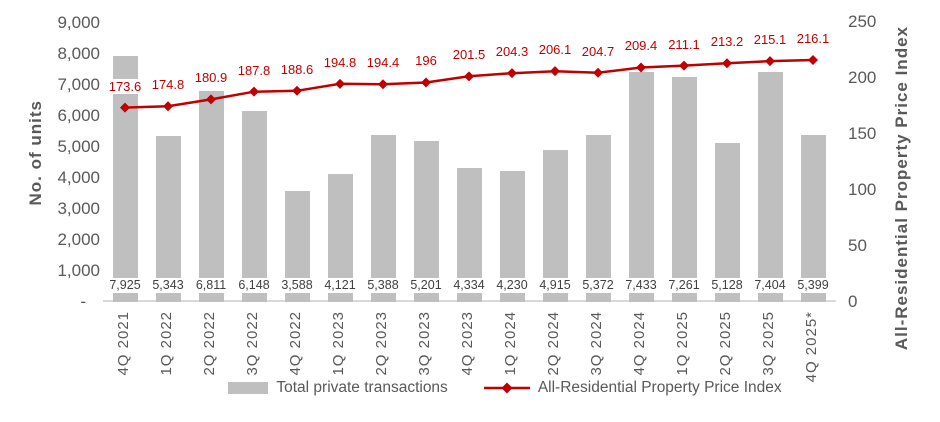  I want to click on line-value-label: 173.6, so click(125, 86).